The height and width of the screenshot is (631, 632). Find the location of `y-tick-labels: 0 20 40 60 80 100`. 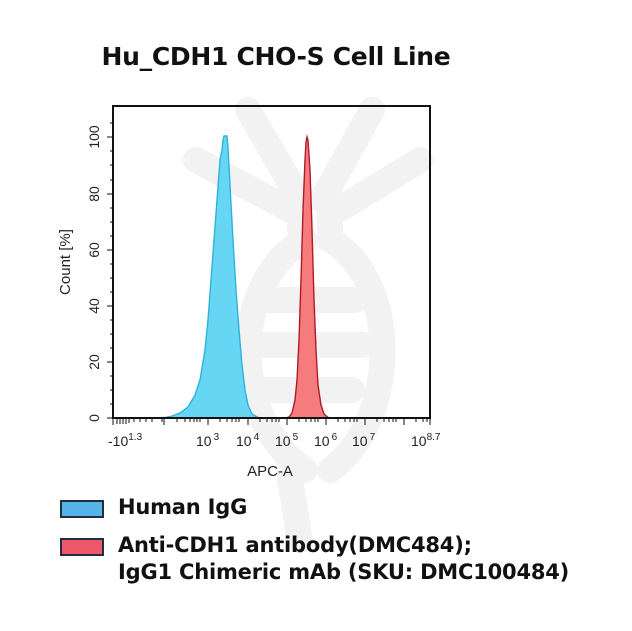

y-tick-labels: 0 20 40 60 80 100 is located at coordinates (94, 273).